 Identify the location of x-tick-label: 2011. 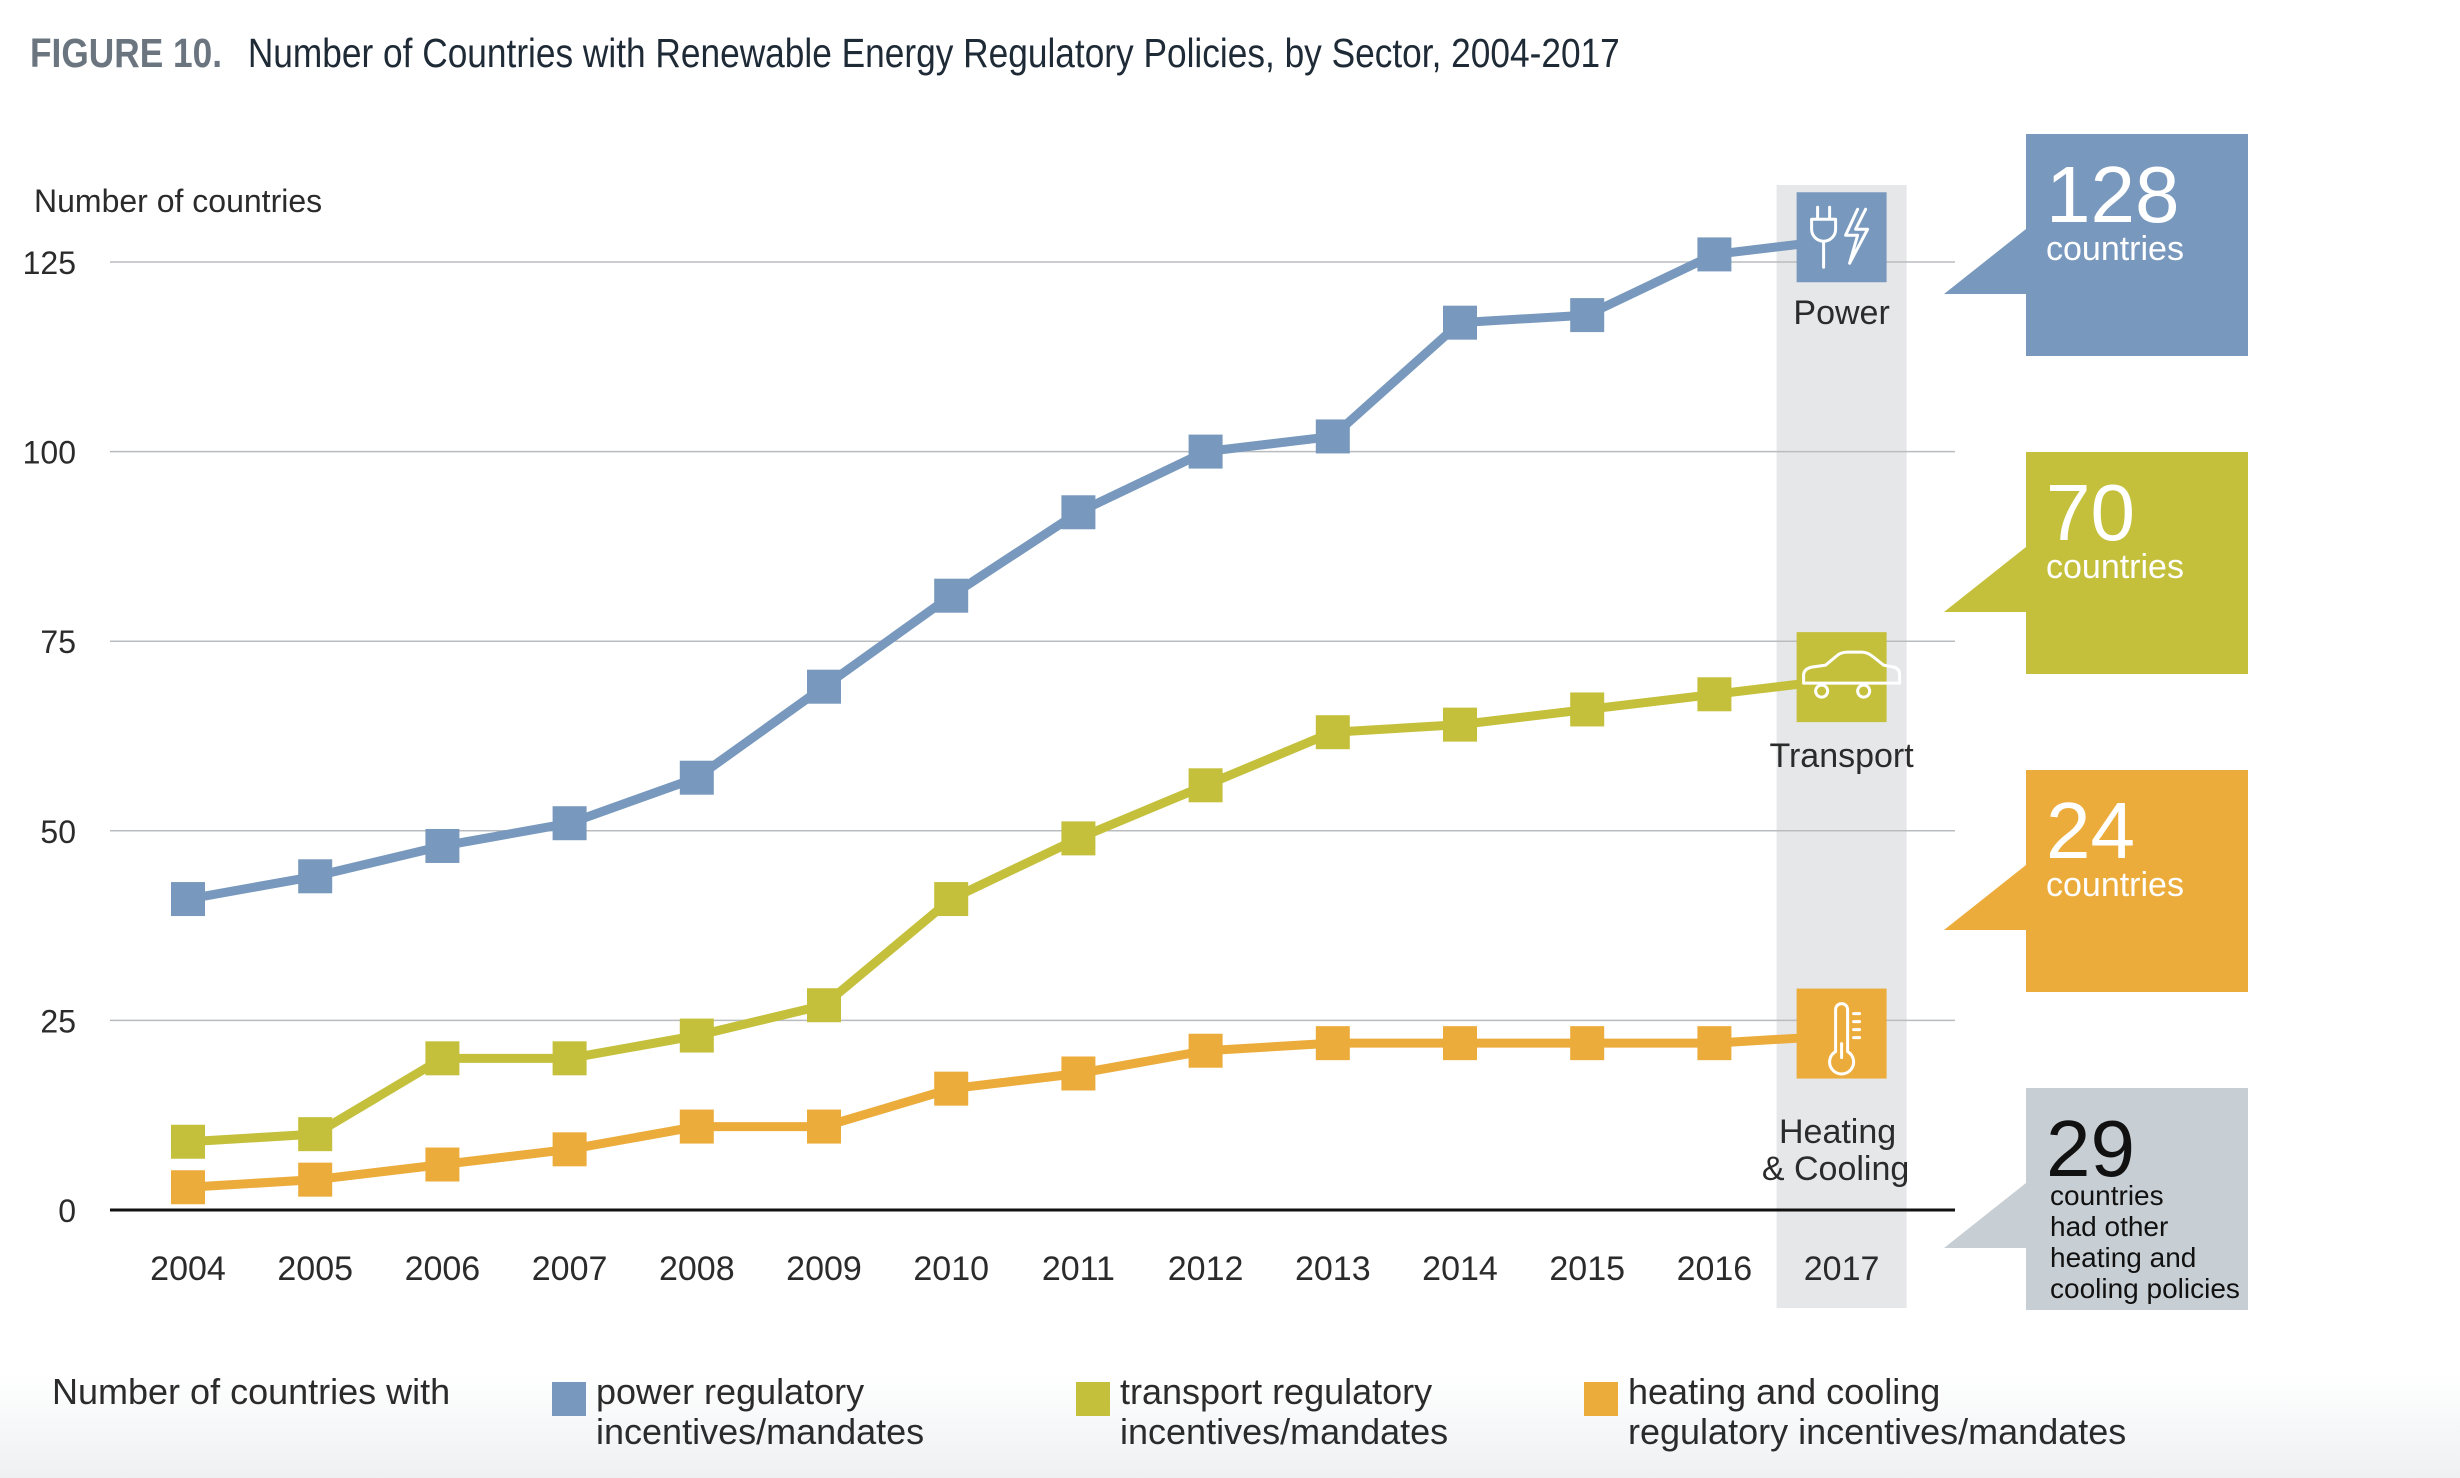
(1078, 1269).